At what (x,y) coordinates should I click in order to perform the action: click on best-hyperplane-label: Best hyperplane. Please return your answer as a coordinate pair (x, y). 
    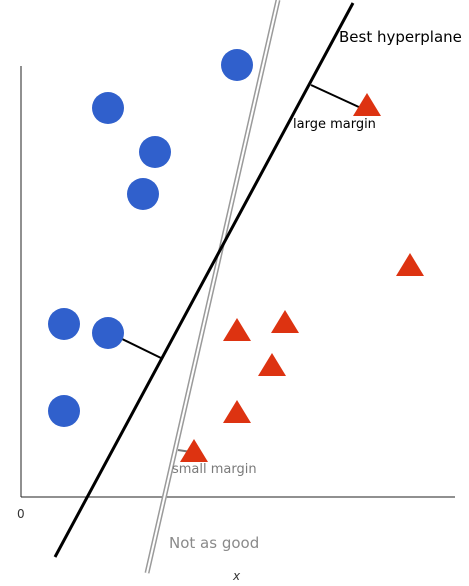
    Looking at the image, I should click on (400, 37).